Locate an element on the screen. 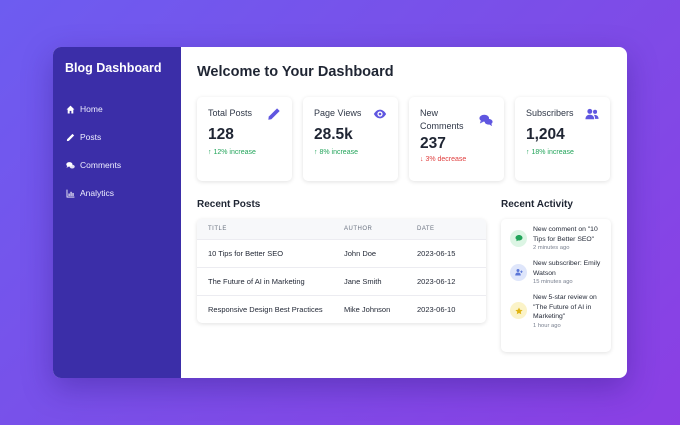 The image size is (680, 425). activity-time: 2 minutes ago is located at coordinates (551, 248).